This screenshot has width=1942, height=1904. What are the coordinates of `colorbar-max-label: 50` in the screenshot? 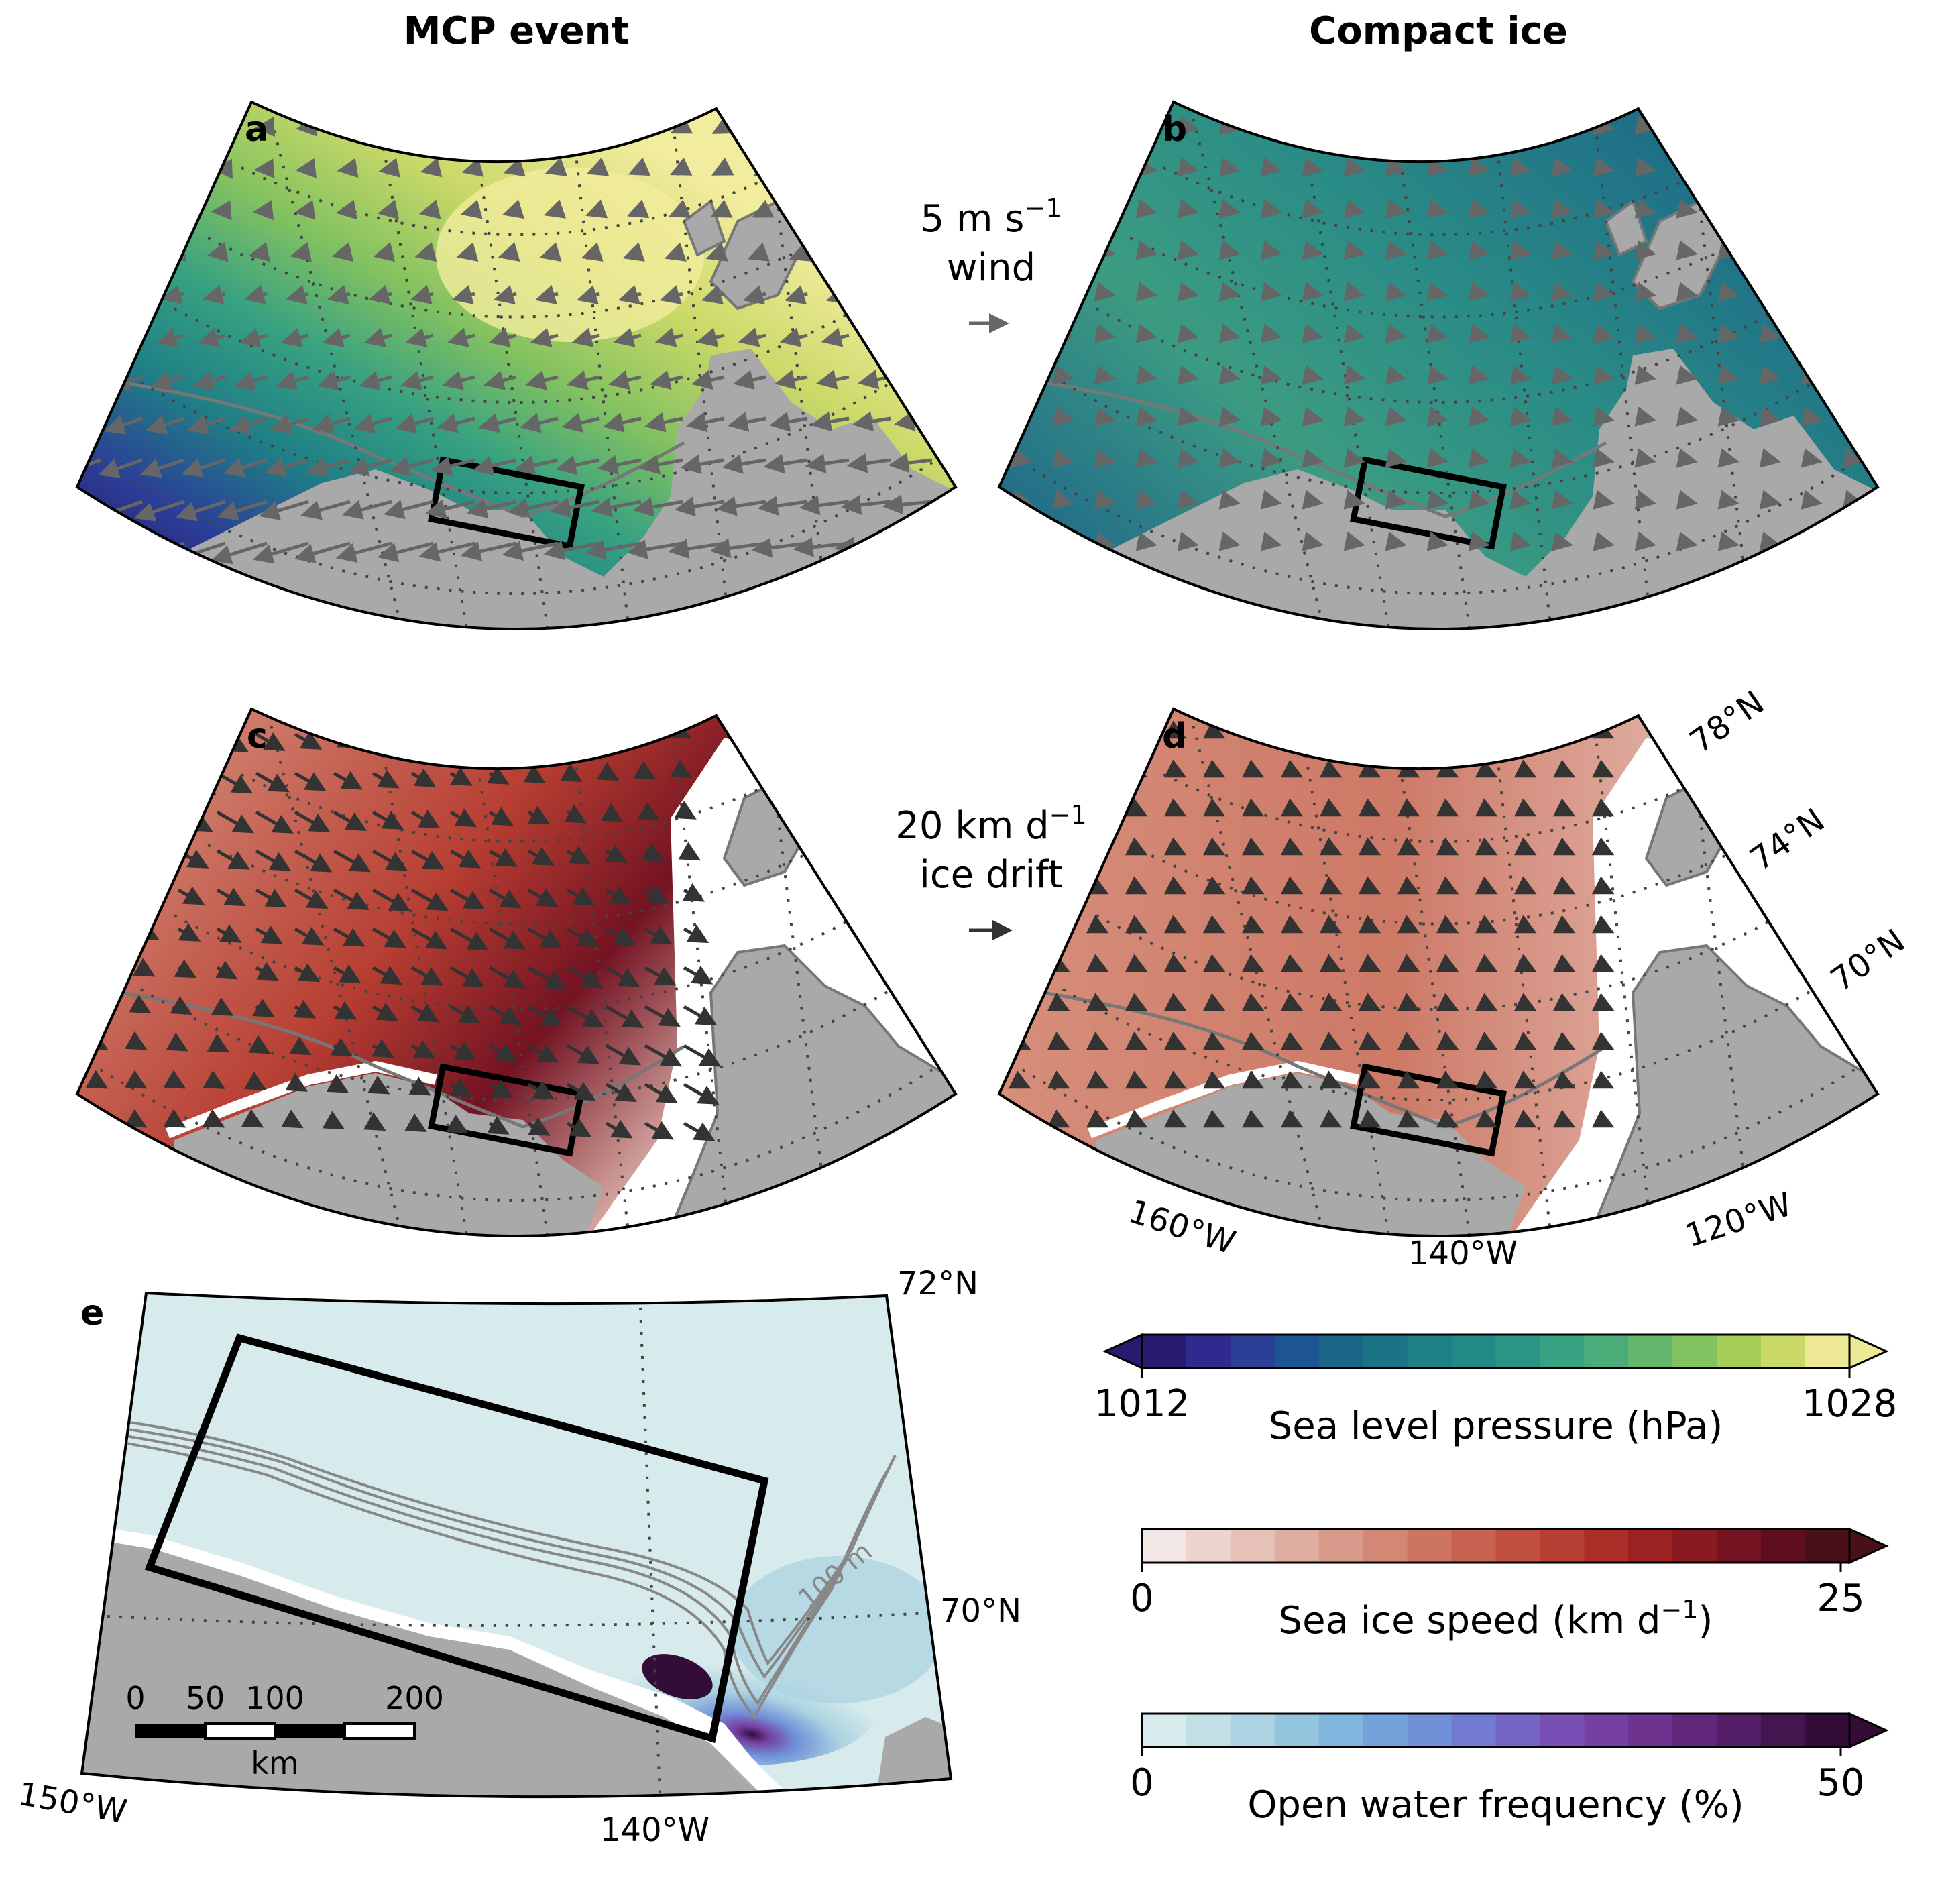 It's located at (1840, 1783).